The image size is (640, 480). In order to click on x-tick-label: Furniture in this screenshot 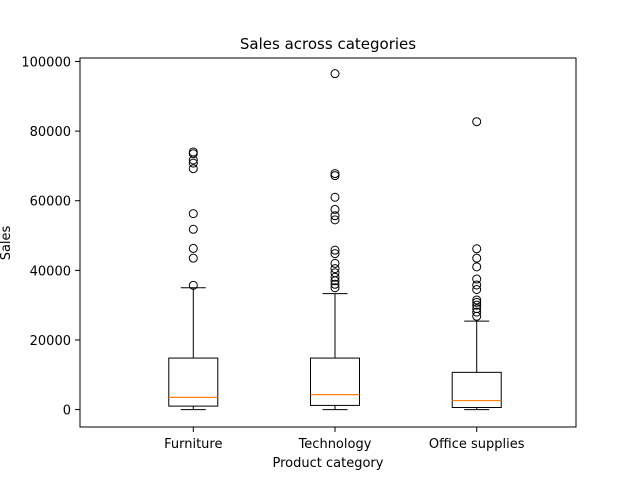, I will do `click(193, 444)`.